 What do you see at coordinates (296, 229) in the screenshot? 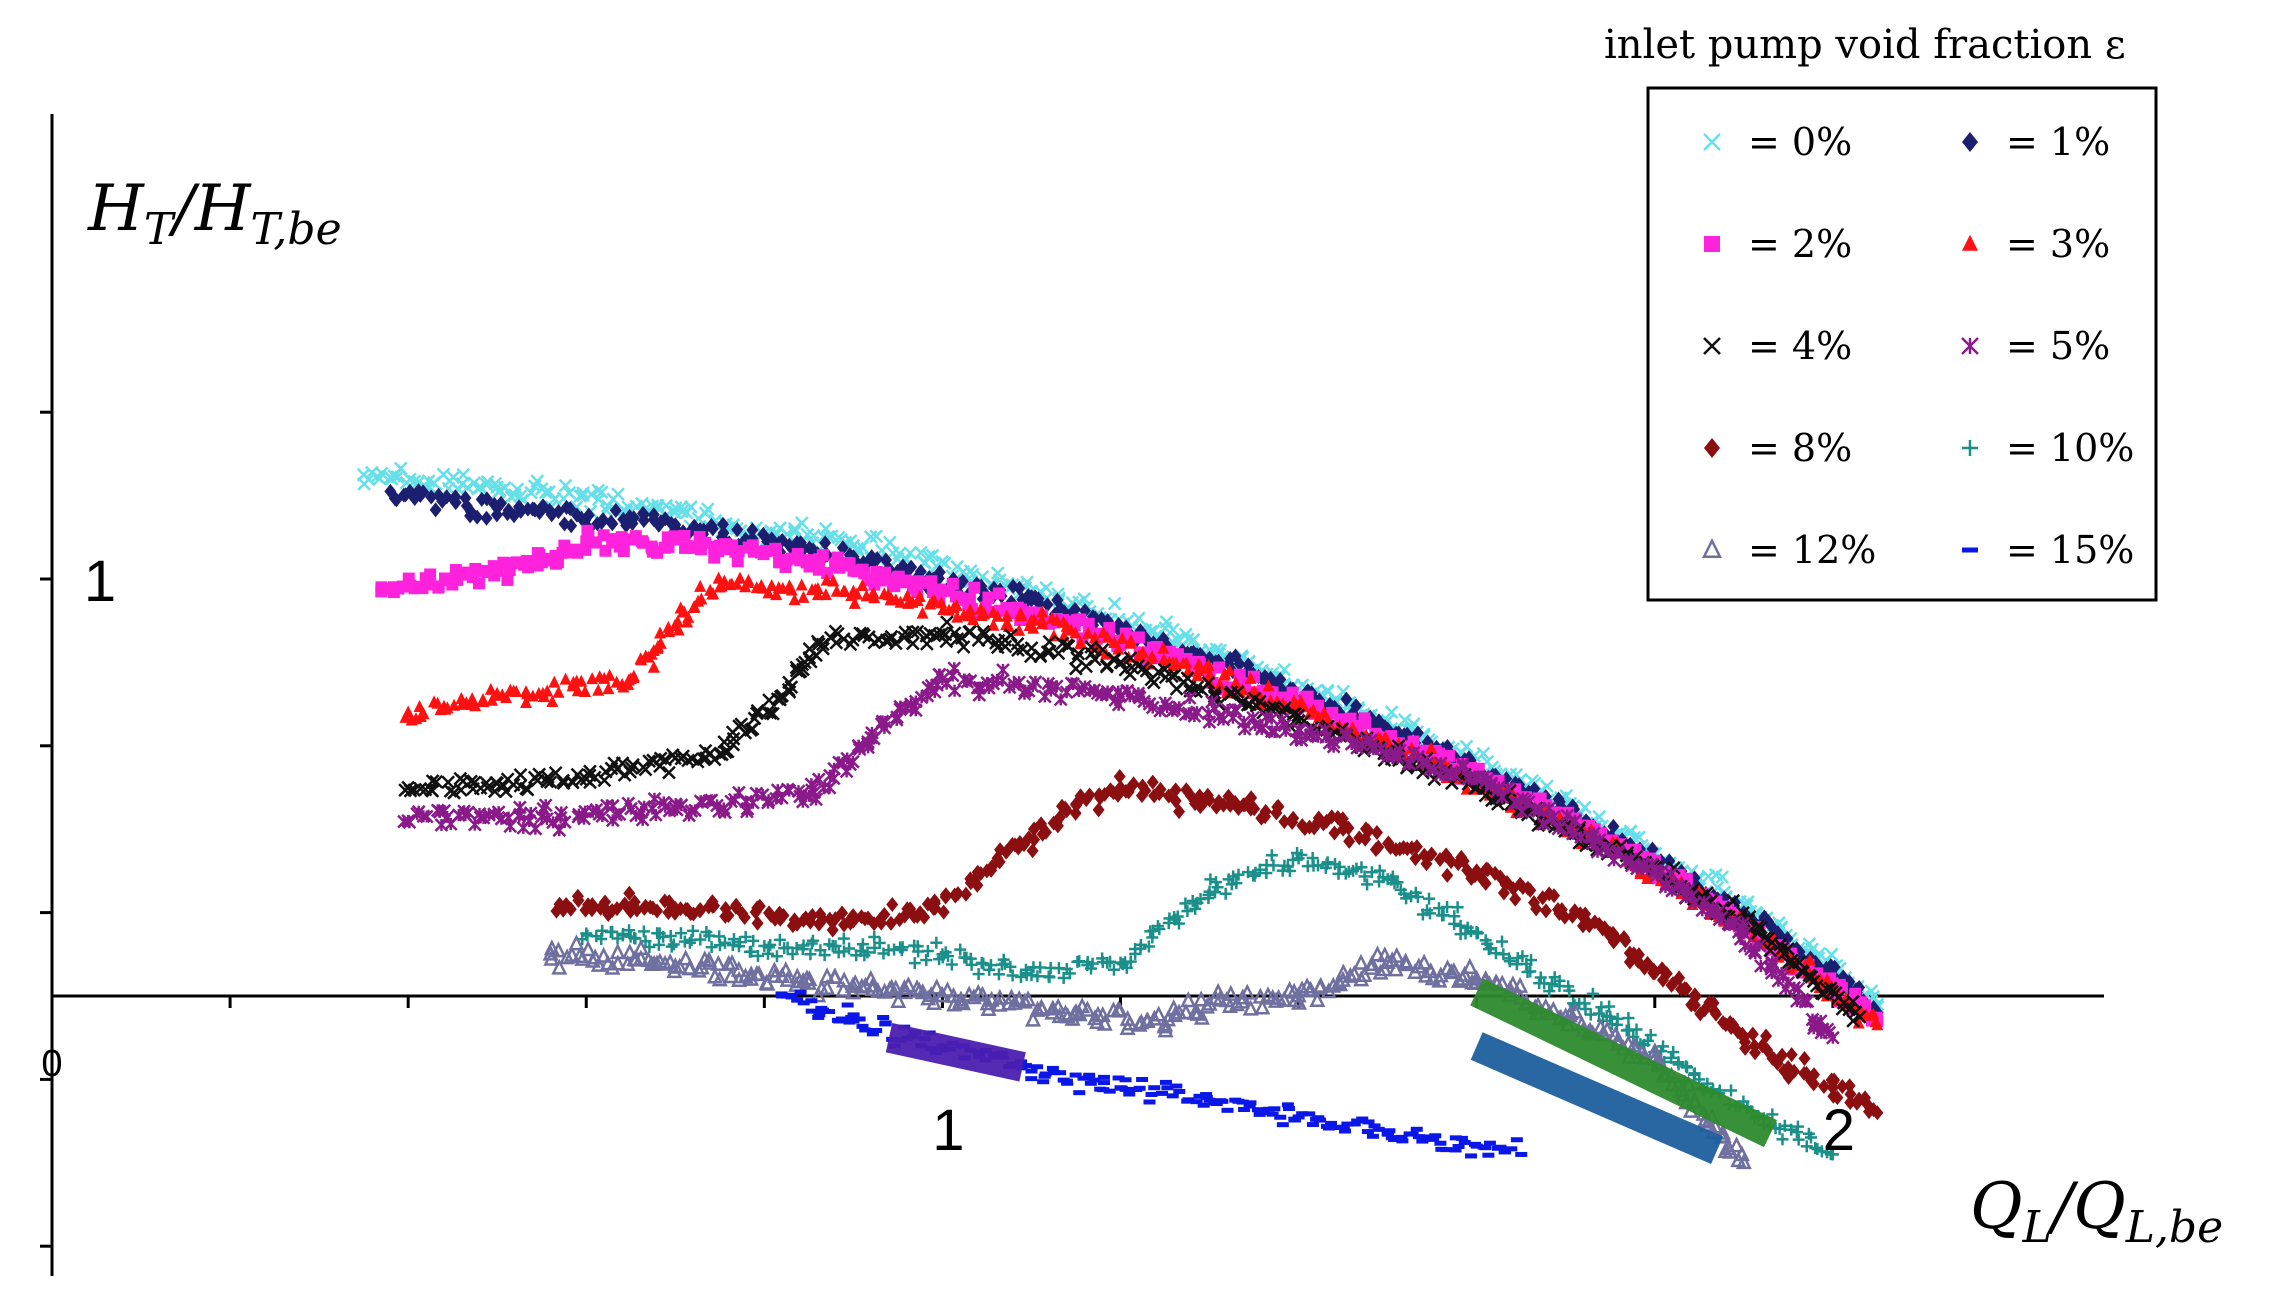
I see `y-label-num-sub: T,be` at bounding box center [296, 229].